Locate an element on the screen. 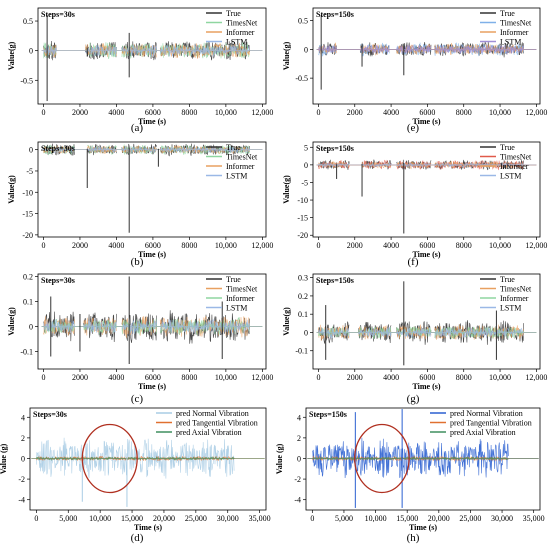 The height and width of the screenshot is (548, 550). x-tick-label: 30,000 is located at coordinates (228, 518).